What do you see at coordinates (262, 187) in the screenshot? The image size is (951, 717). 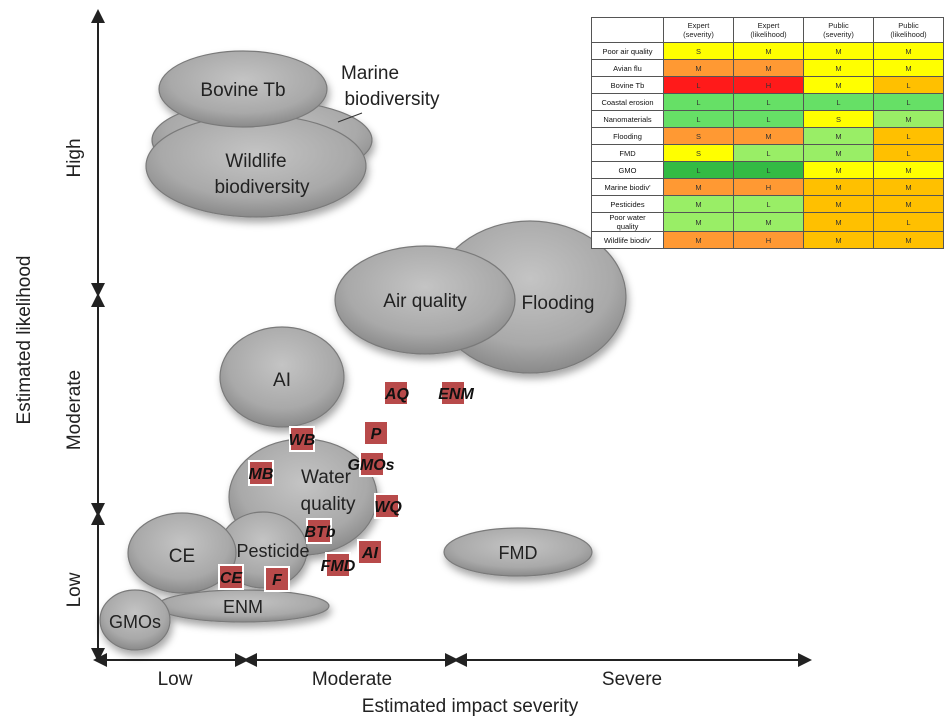 I see `bubble-label-wildlife-2: biodiversity` at bounding box center [262, 187].